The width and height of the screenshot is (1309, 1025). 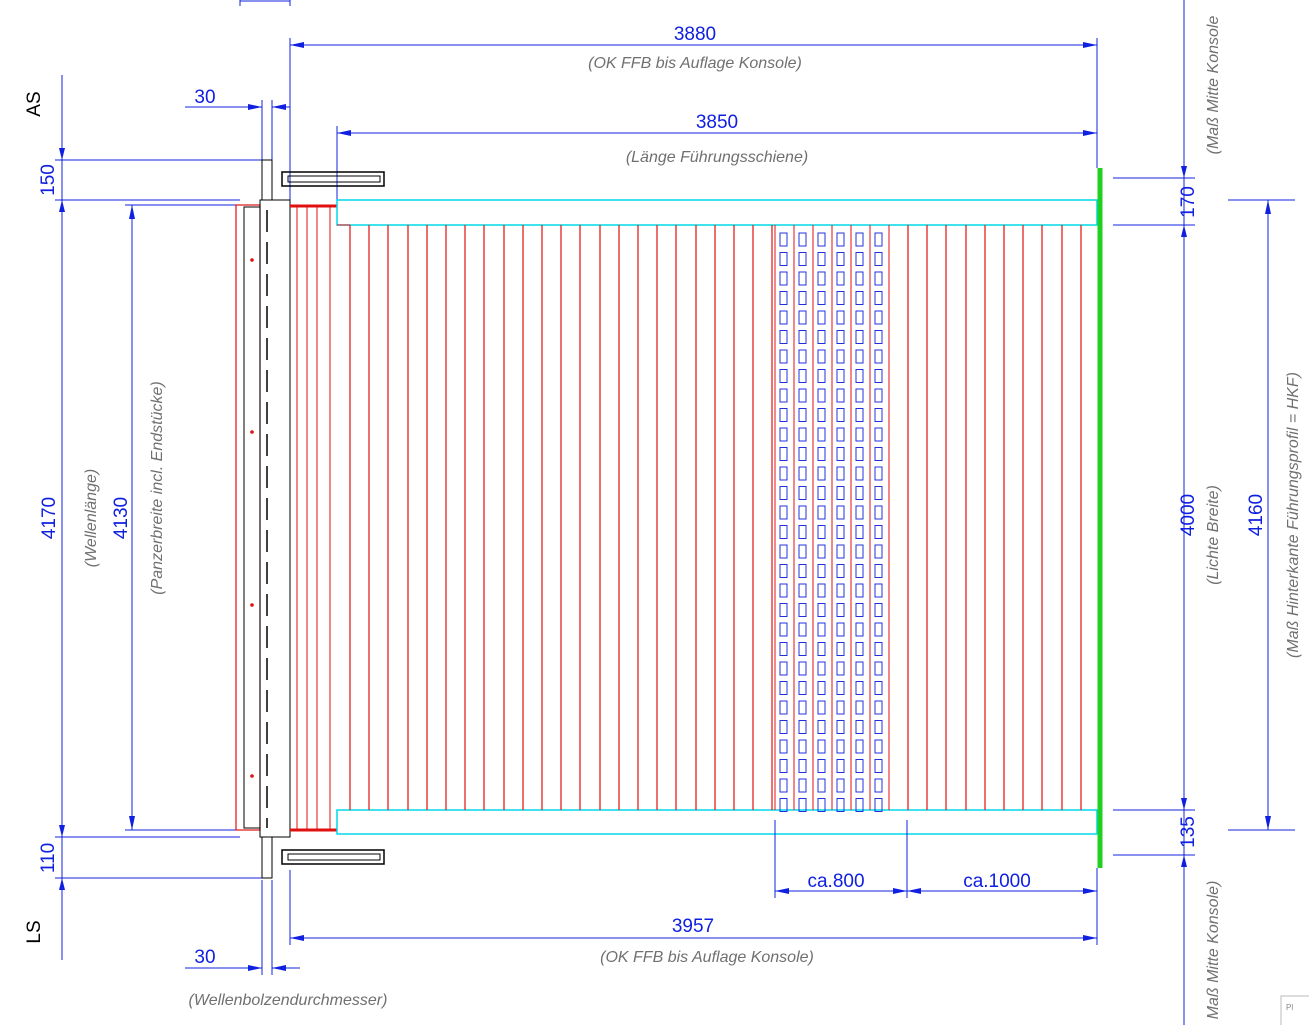 I want to click on dim-3880-note: (OK FFB bis Auflage Konsole), so click(x=695, y=63).